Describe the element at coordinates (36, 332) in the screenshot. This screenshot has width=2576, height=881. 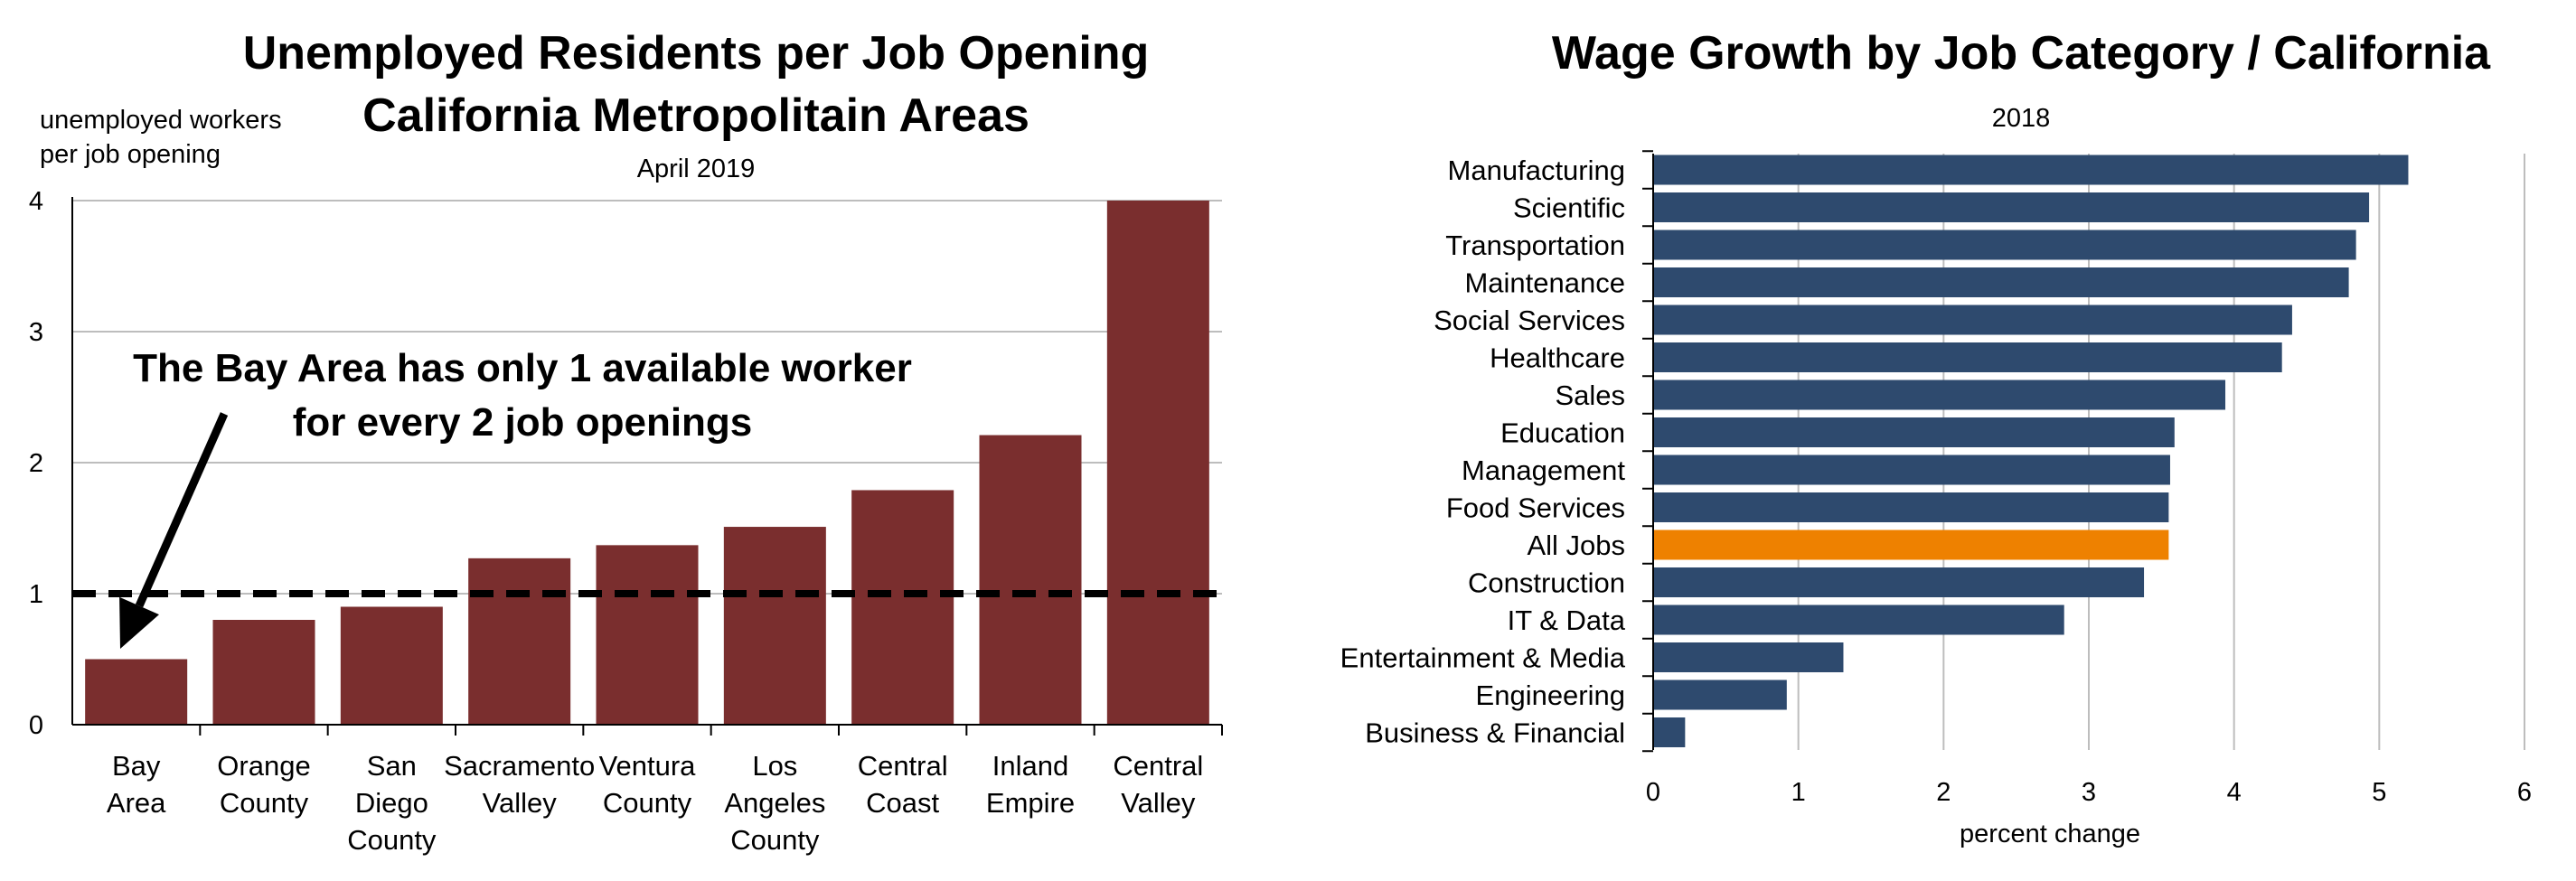
I see `left-y-tick-label: 3` at that location.